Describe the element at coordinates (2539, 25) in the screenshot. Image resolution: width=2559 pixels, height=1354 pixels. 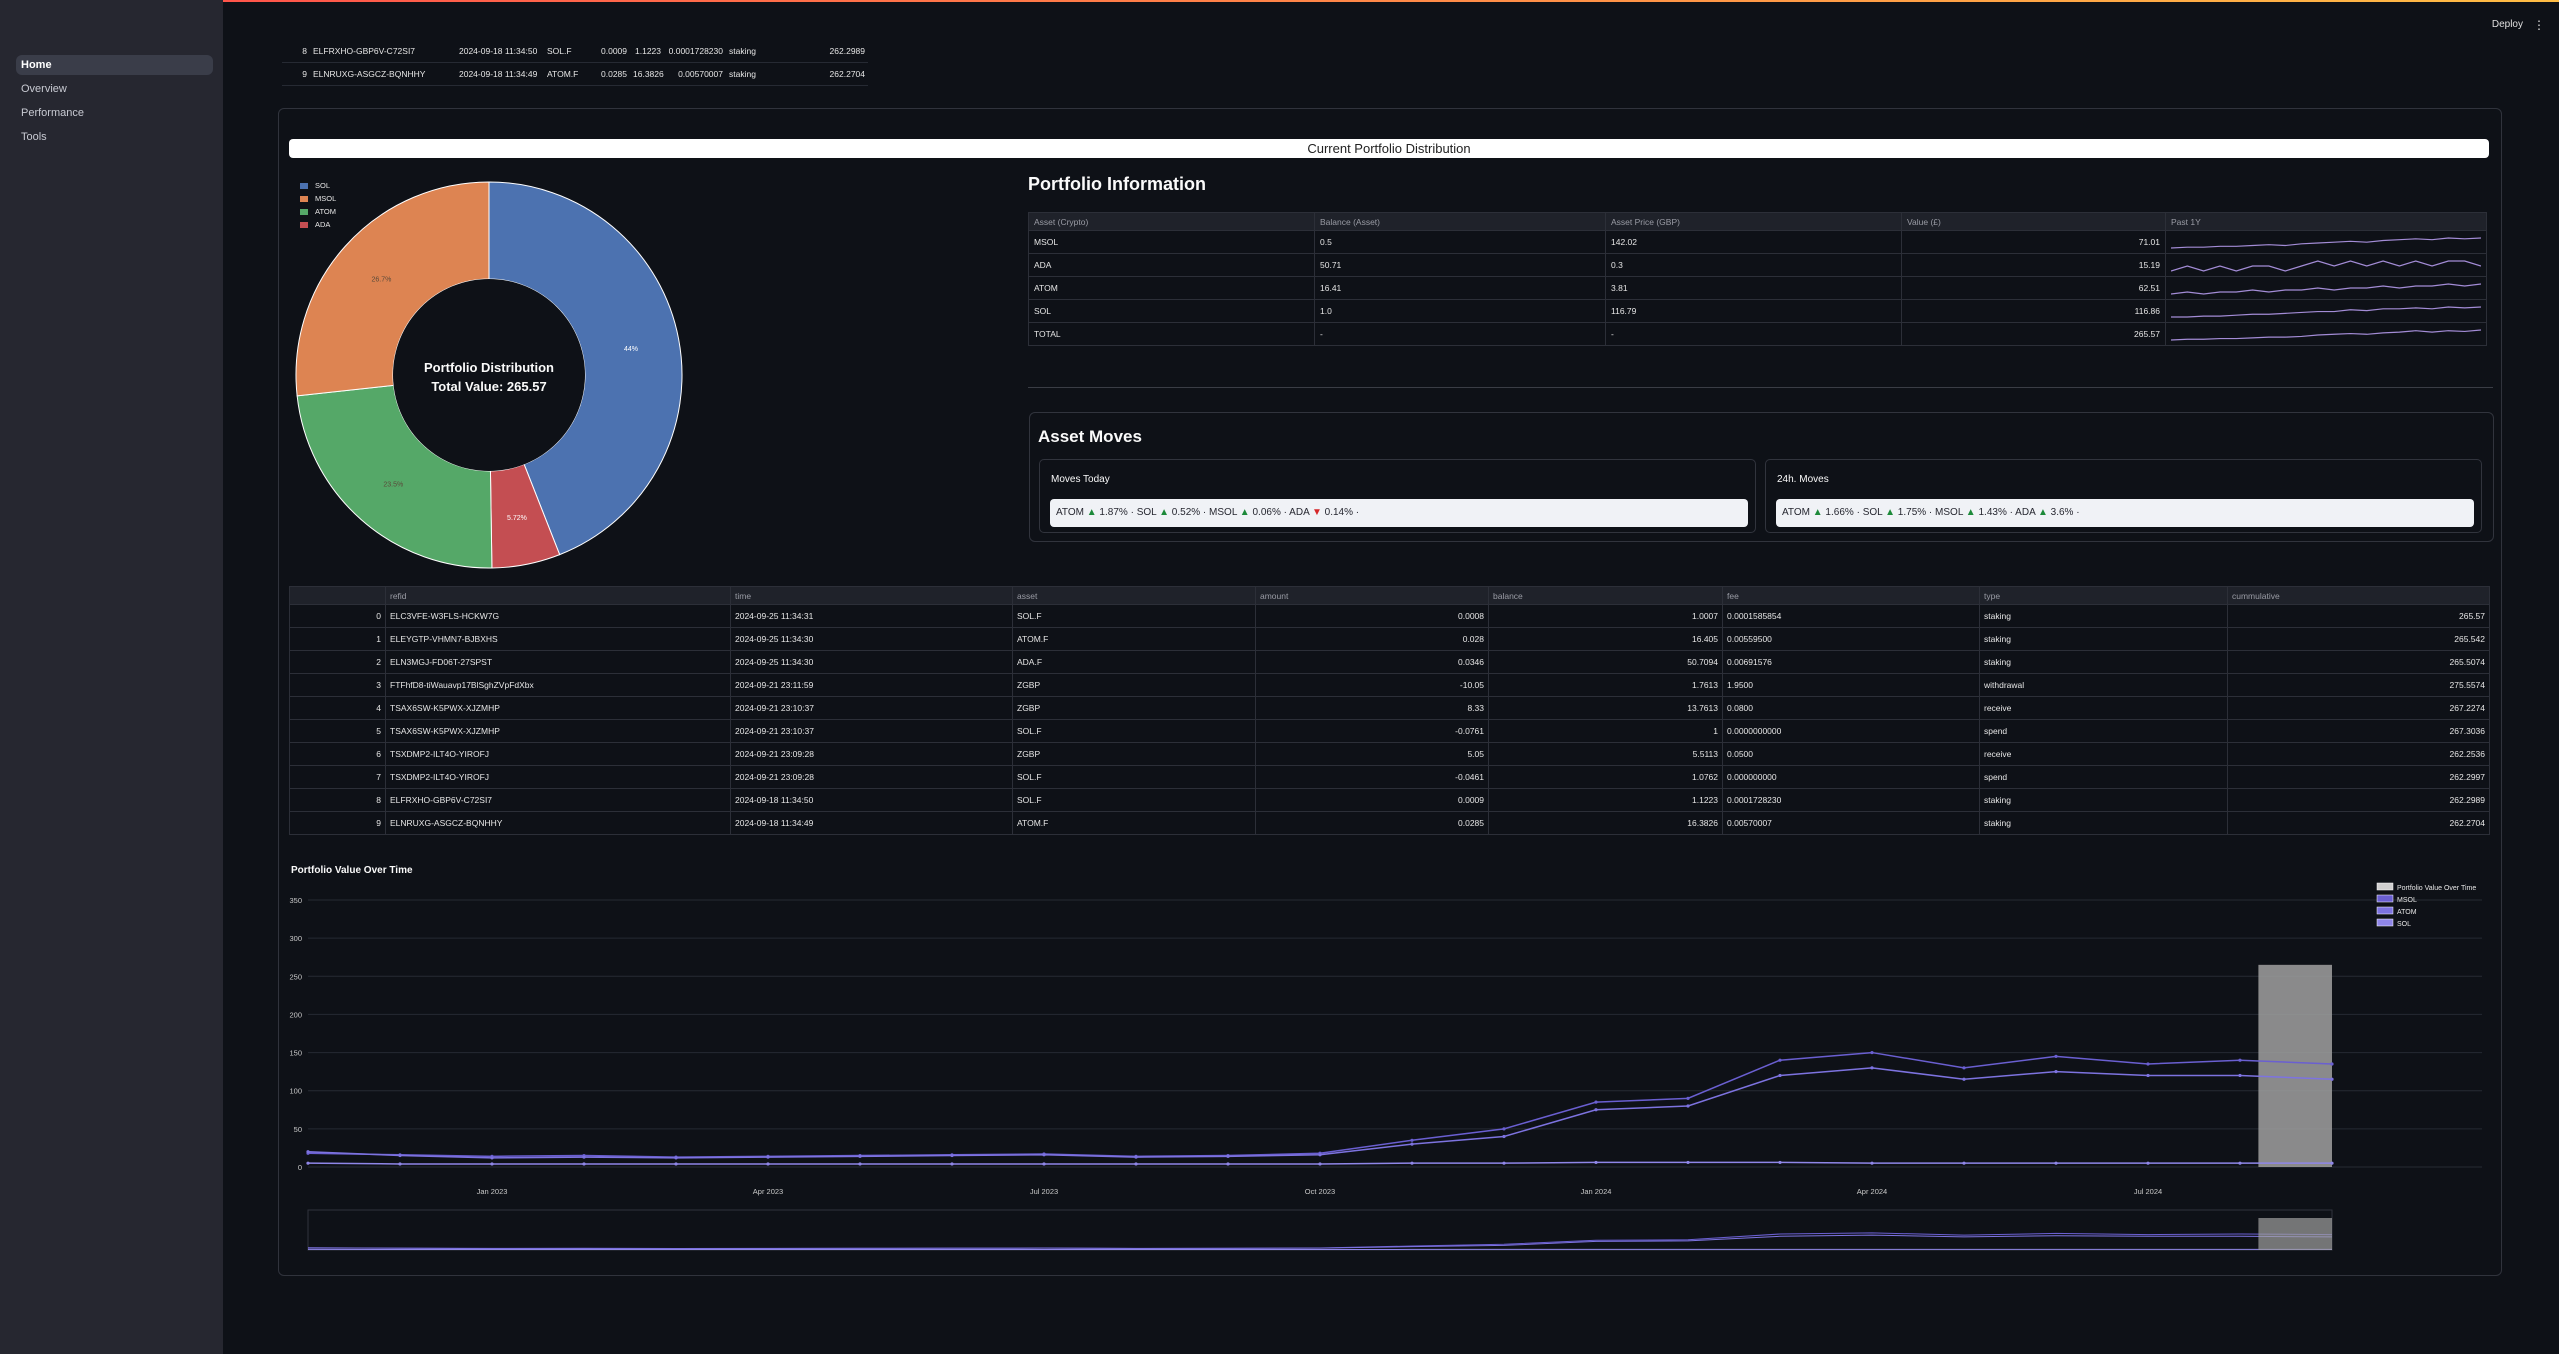
I see `more-vert-icon: ⋮` at that location.